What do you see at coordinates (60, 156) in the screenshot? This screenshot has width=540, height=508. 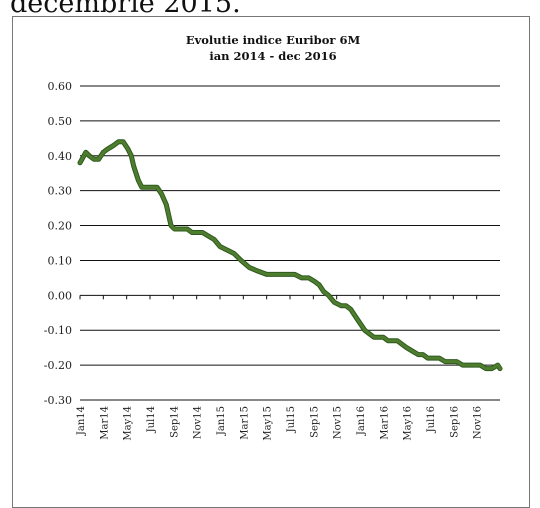 I see `y-tick-label: 0.40` at bounding box center [60, 156].